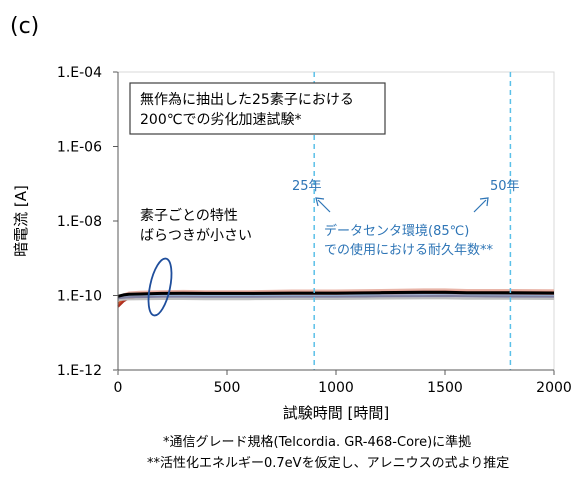  I want to click on spread-line-1: 素子ごとの特性, so click(189, 216).